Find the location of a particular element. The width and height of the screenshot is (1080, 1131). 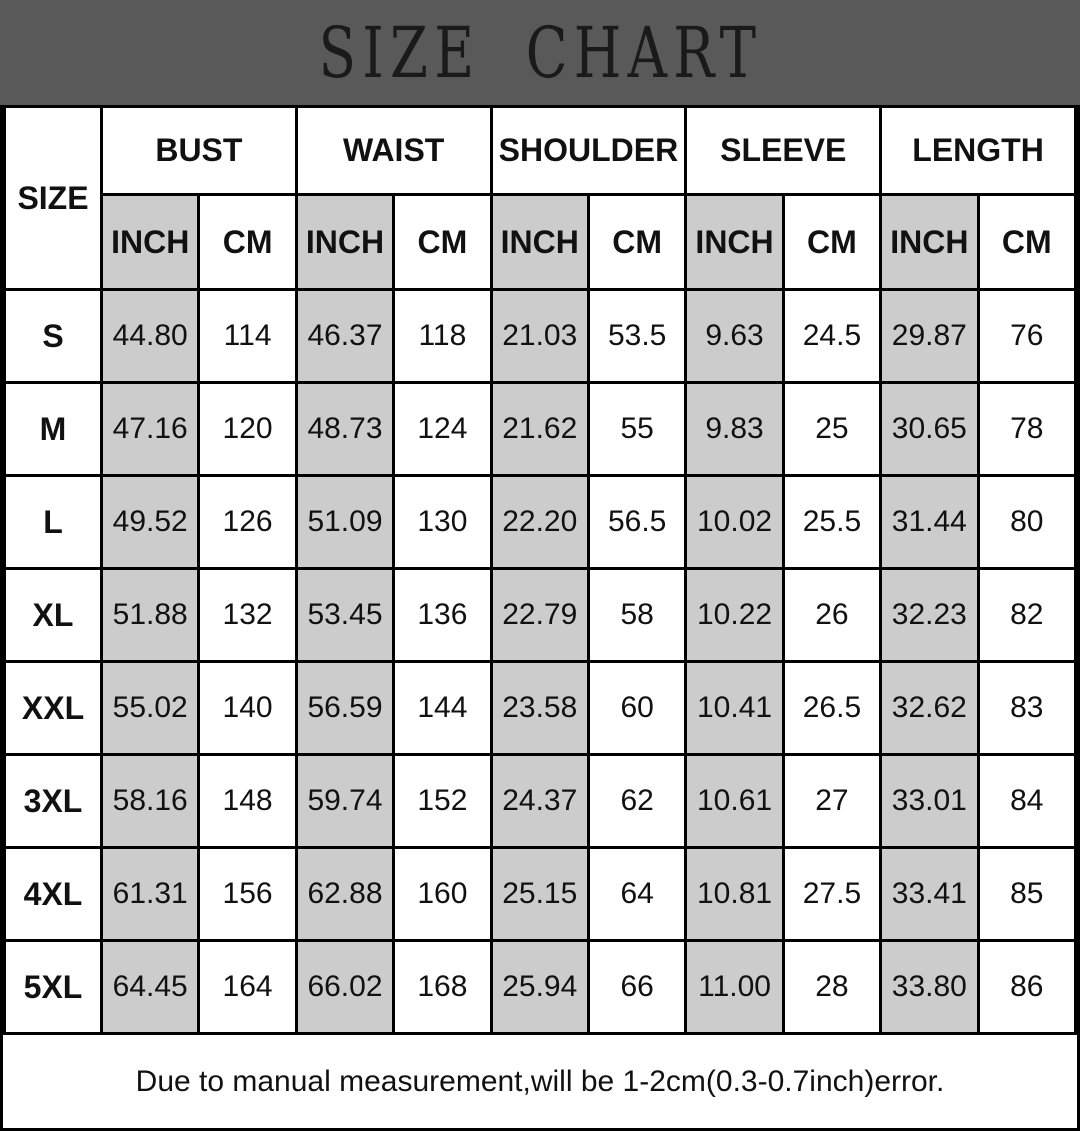

value-cell: 10.81 is located at coordinates (734, 894).